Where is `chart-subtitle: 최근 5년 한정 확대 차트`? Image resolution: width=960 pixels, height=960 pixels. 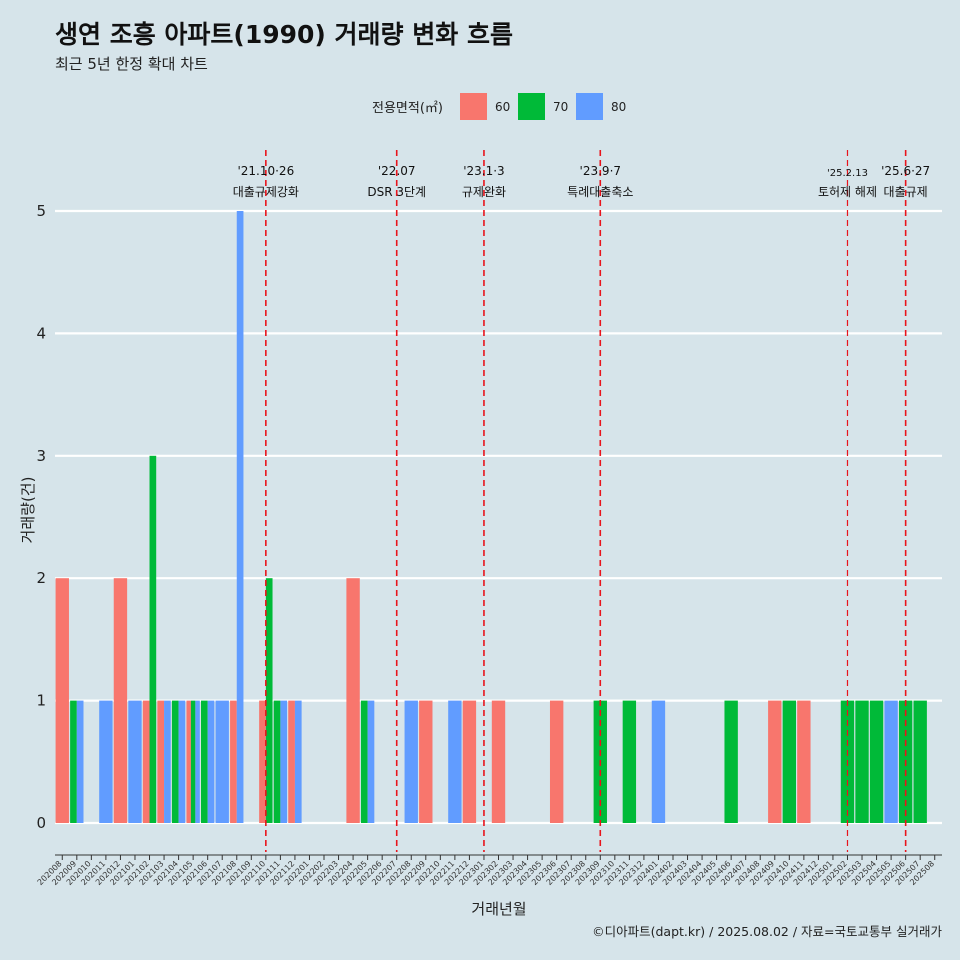
chart-subtitle: 최근 5년 한정 확대 차트 is located at coordinates (131, 64).